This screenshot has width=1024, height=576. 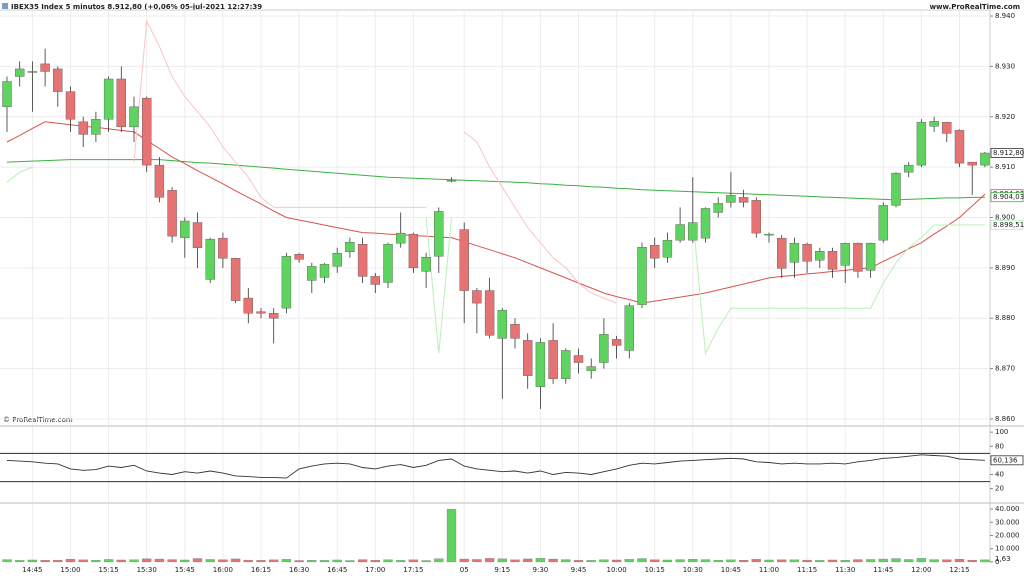 What do you see at coordinates (109, 570) in the screenshot?
I see `x-tick-label: 15:15` at bounding box center [109, 570].